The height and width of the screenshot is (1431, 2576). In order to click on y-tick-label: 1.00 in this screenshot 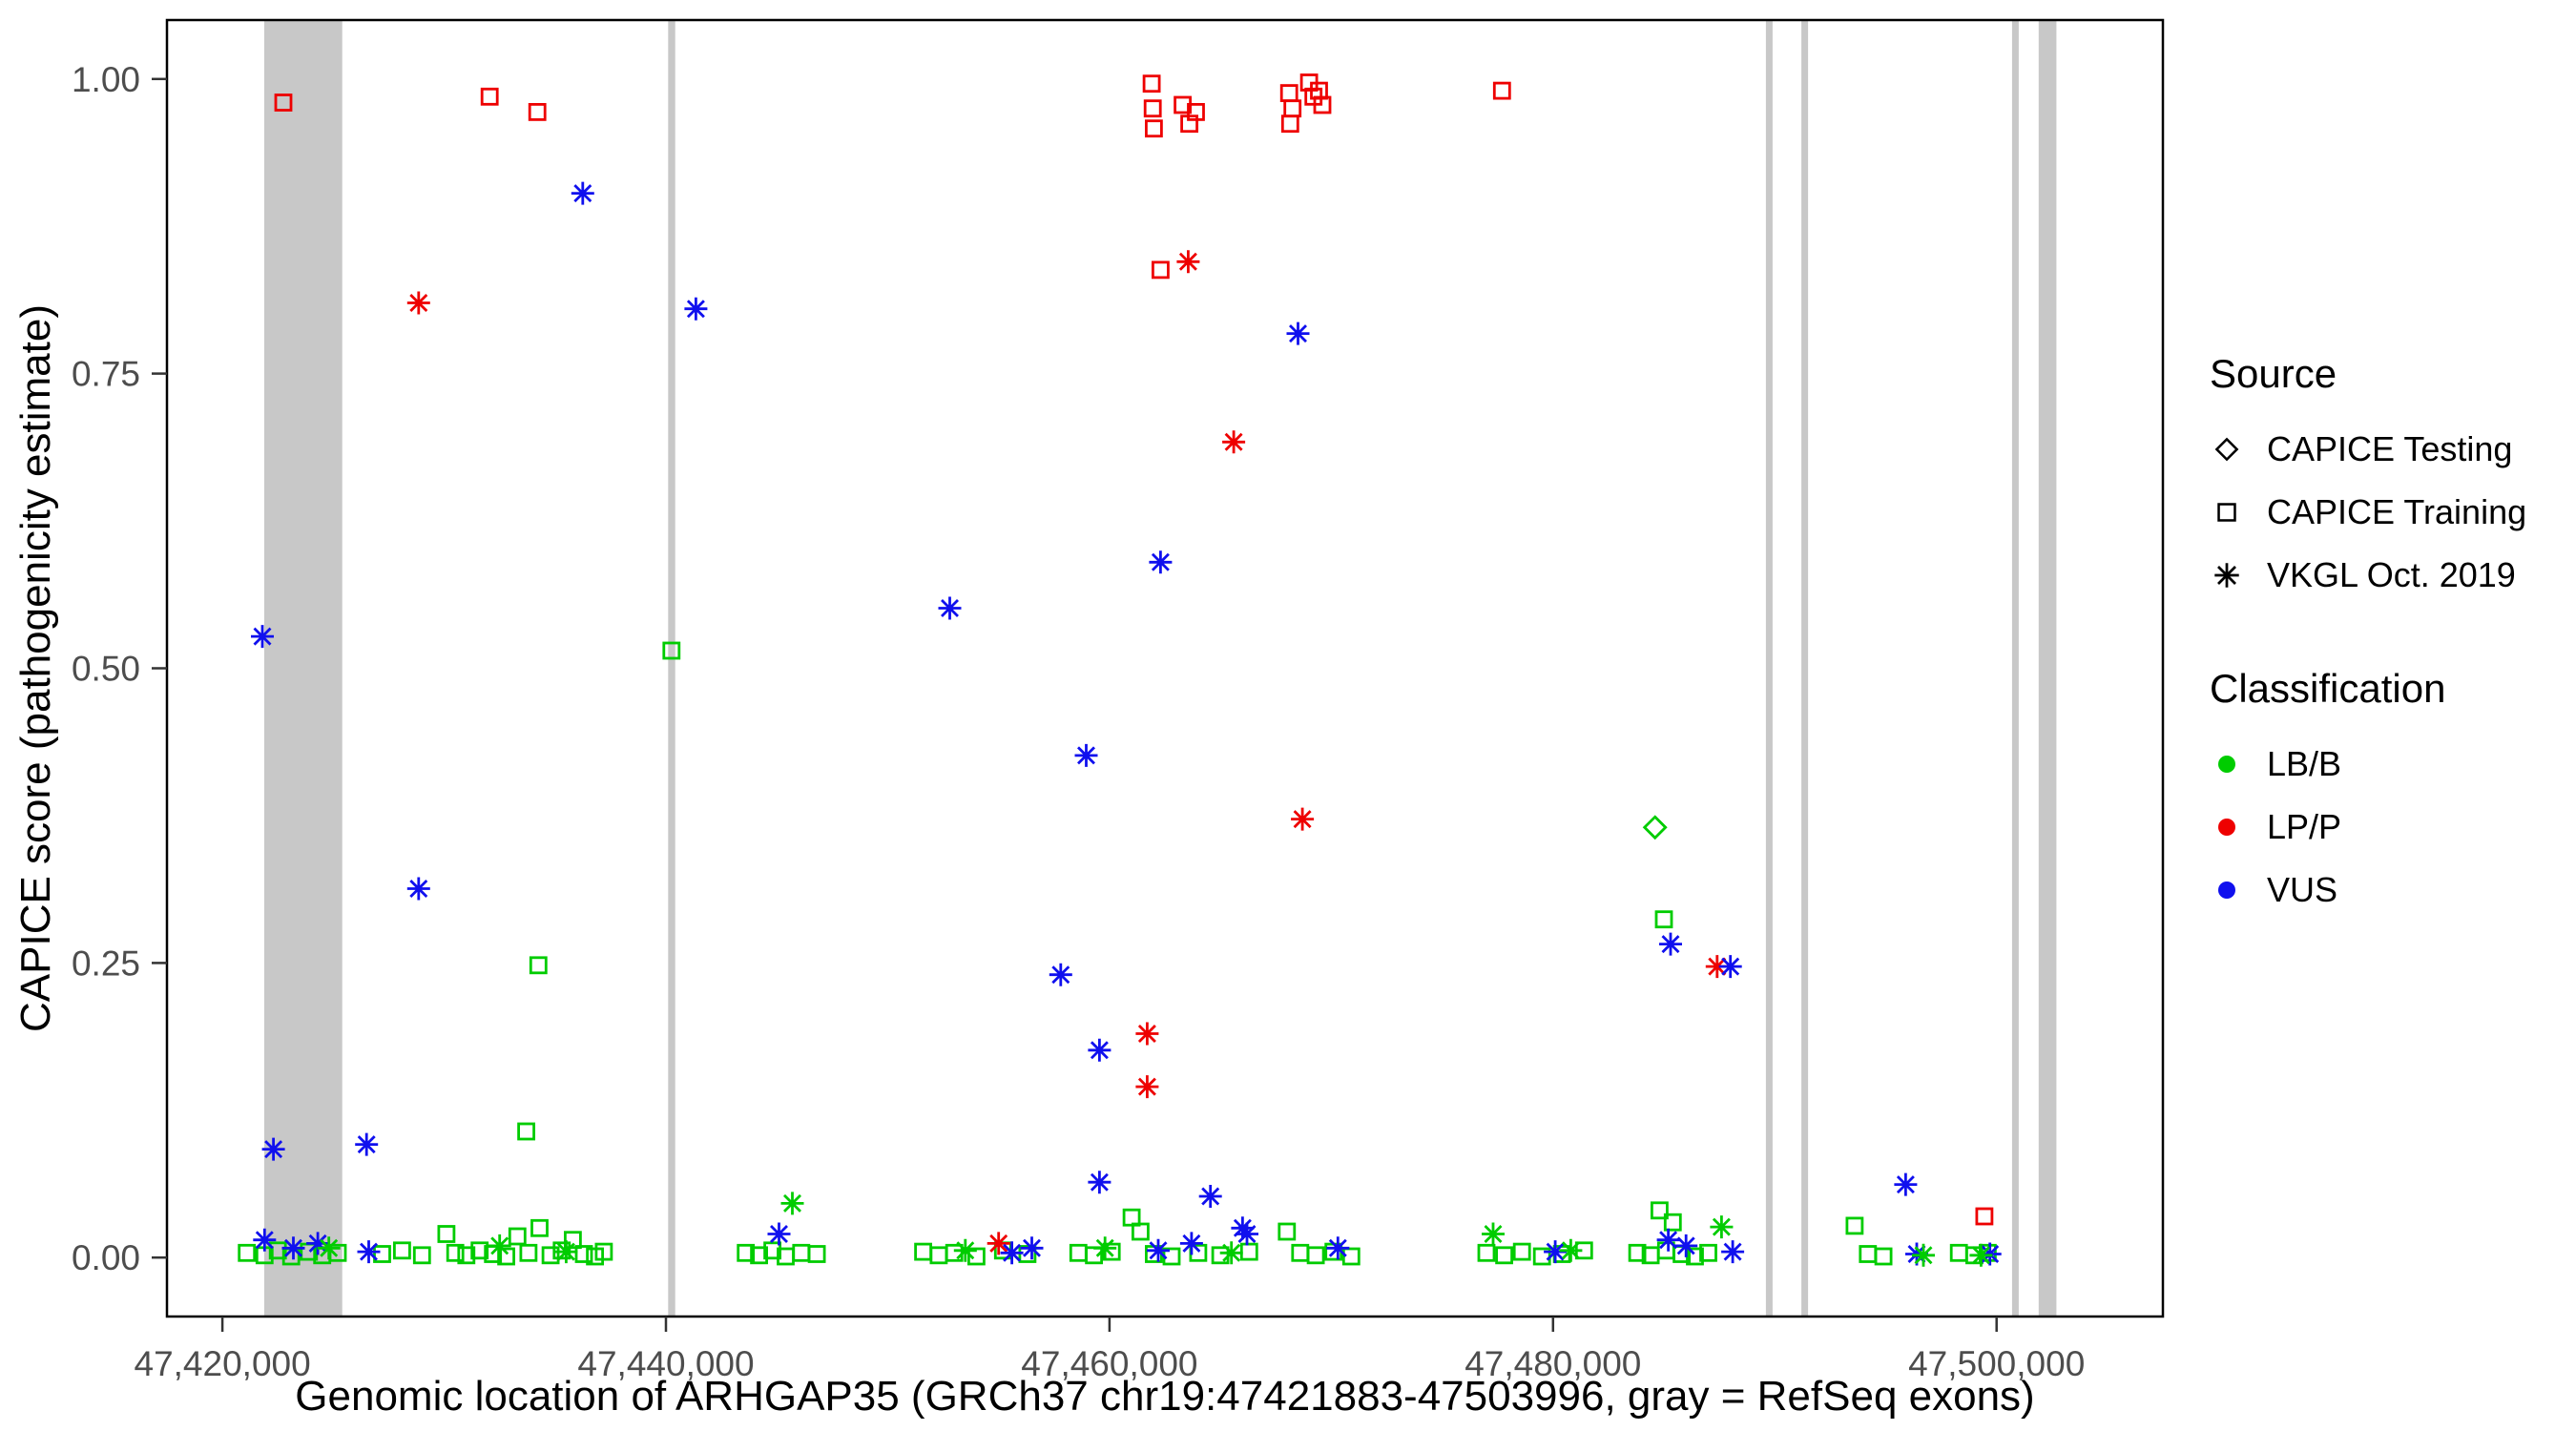, I will do `click(106, 79)`.